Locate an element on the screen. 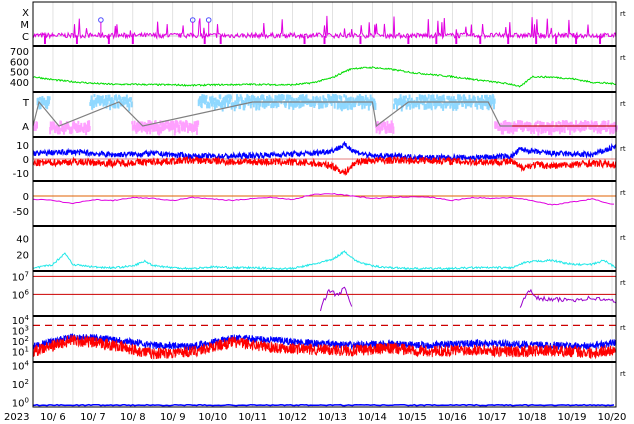 The height and width of the screenshot is (424, 634). xray-tick-x: X is located at coordinates (25, 13).